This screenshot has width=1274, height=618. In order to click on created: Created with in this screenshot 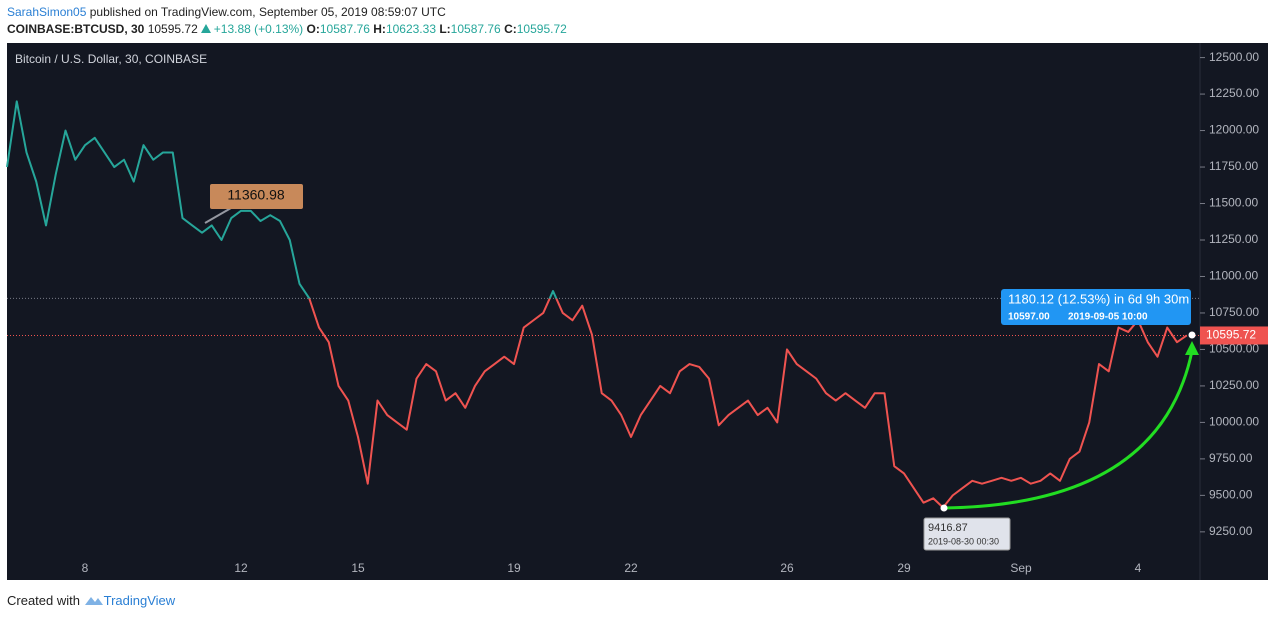, I will do `click(43, 600)`.